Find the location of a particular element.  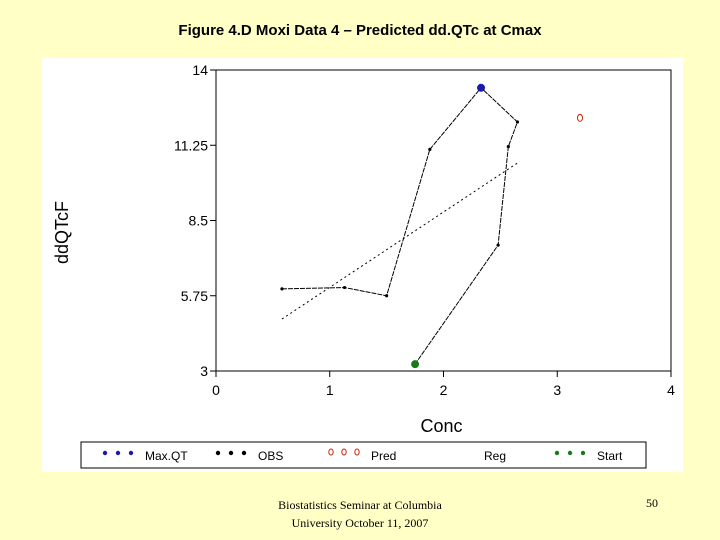

y-tick-label: 8.5 is located at coordinates (199, 221).